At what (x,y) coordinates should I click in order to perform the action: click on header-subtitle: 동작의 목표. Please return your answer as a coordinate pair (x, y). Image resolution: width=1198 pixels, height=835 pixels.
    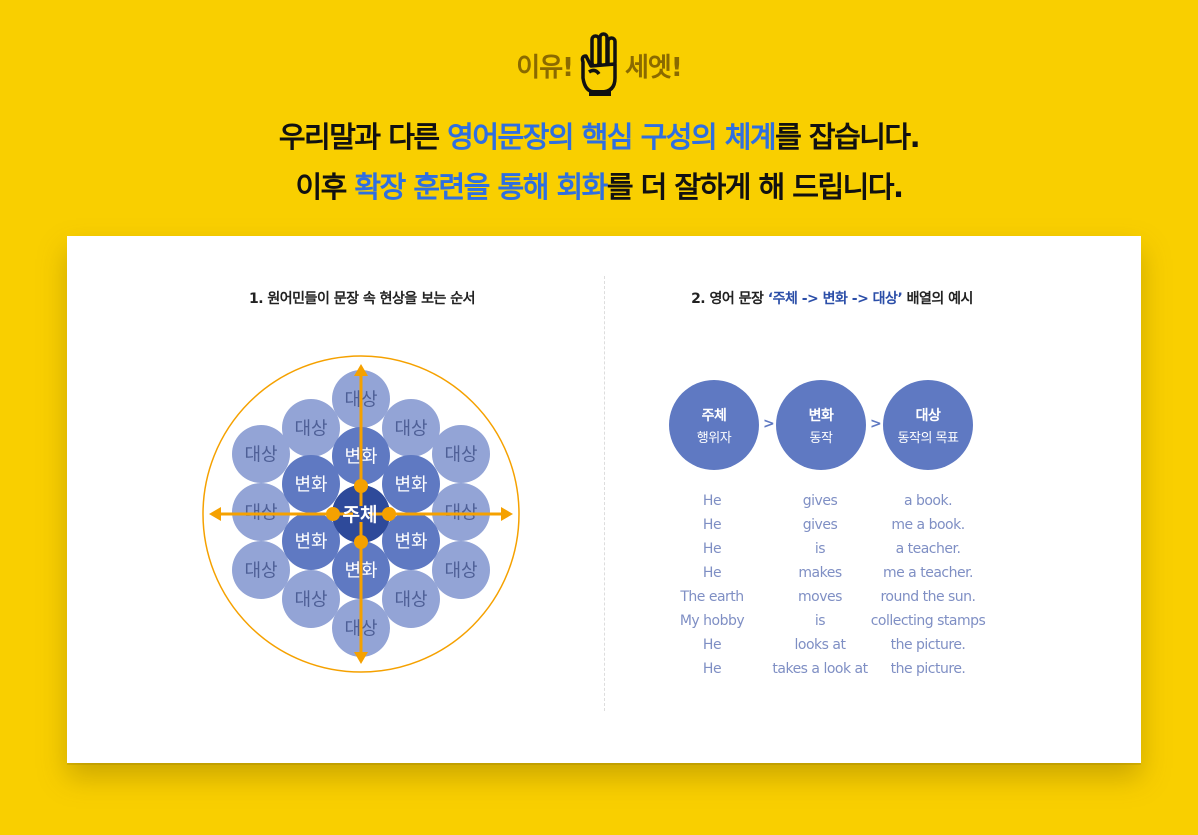
    Looking at the image, I should click on (928, 438).